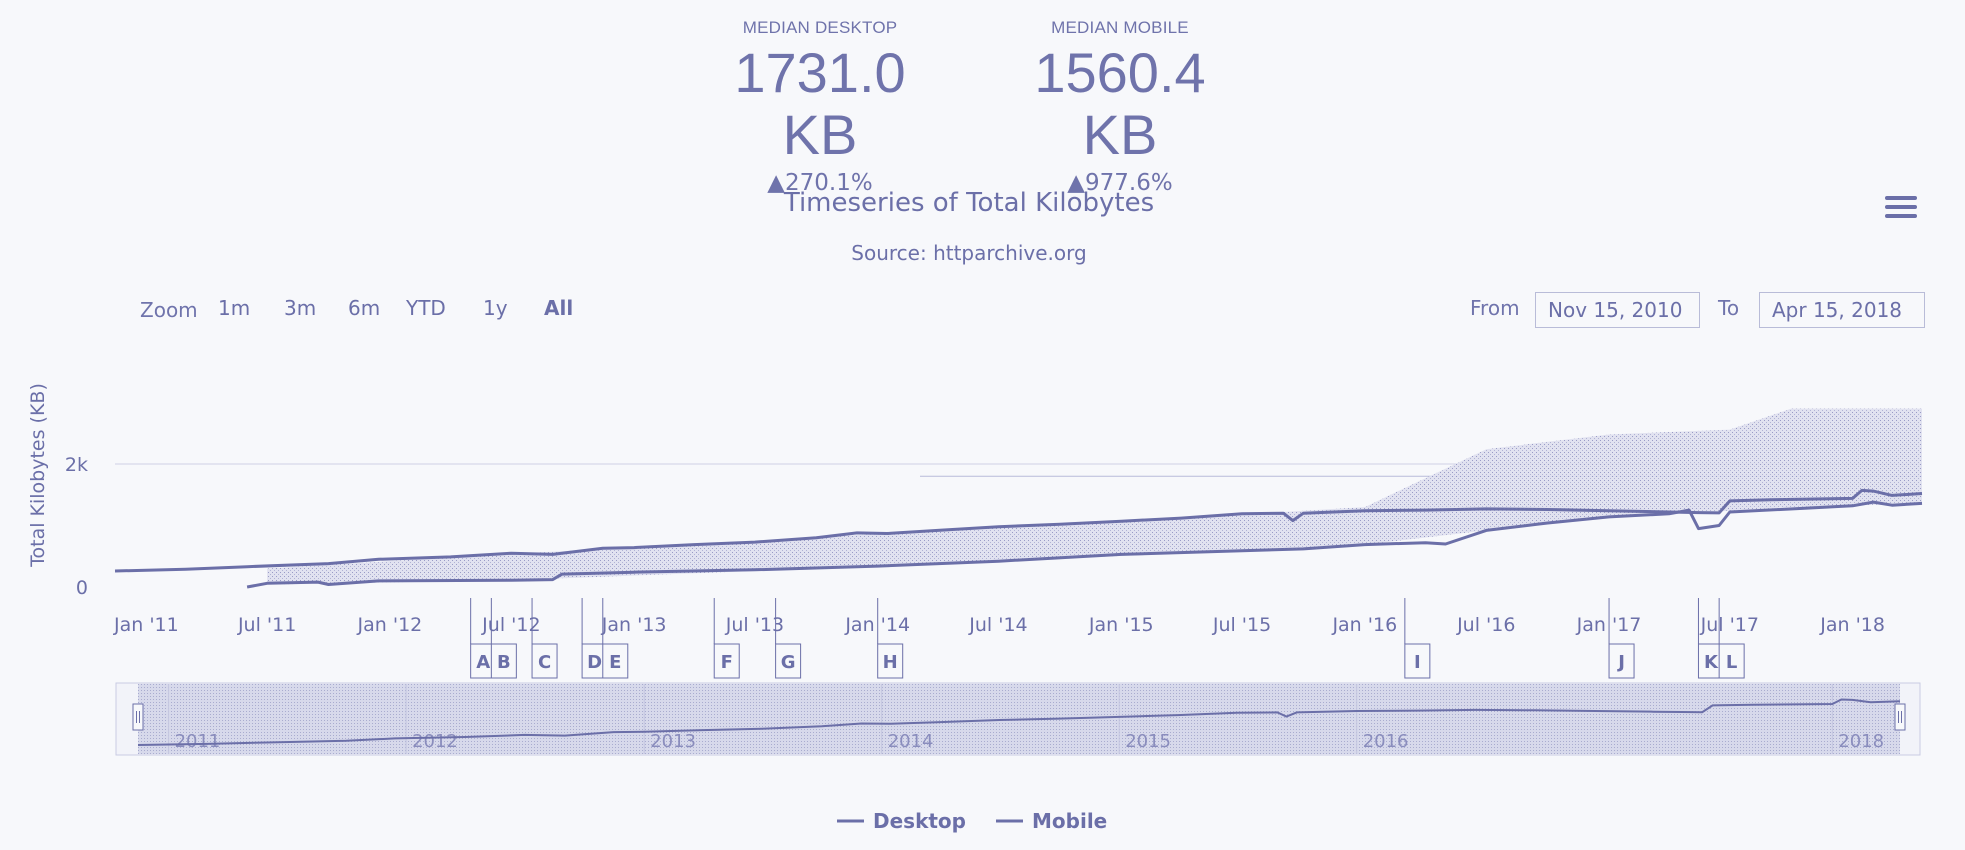  I want to click on navigator-handle-right, so click(1900, 717).